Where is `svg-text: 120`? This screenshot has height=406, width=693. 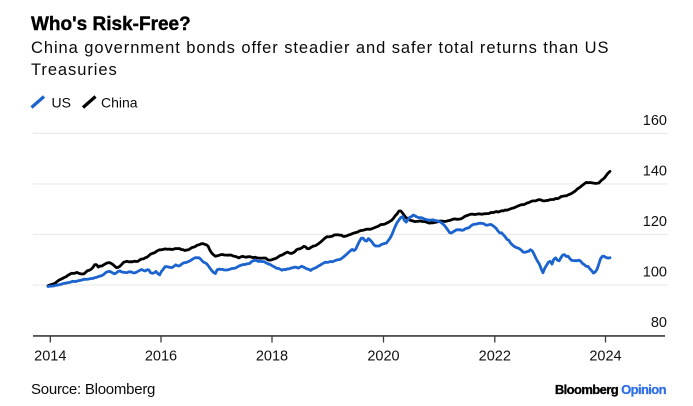
svg-text: 120 is located at coordinates (655, 222).